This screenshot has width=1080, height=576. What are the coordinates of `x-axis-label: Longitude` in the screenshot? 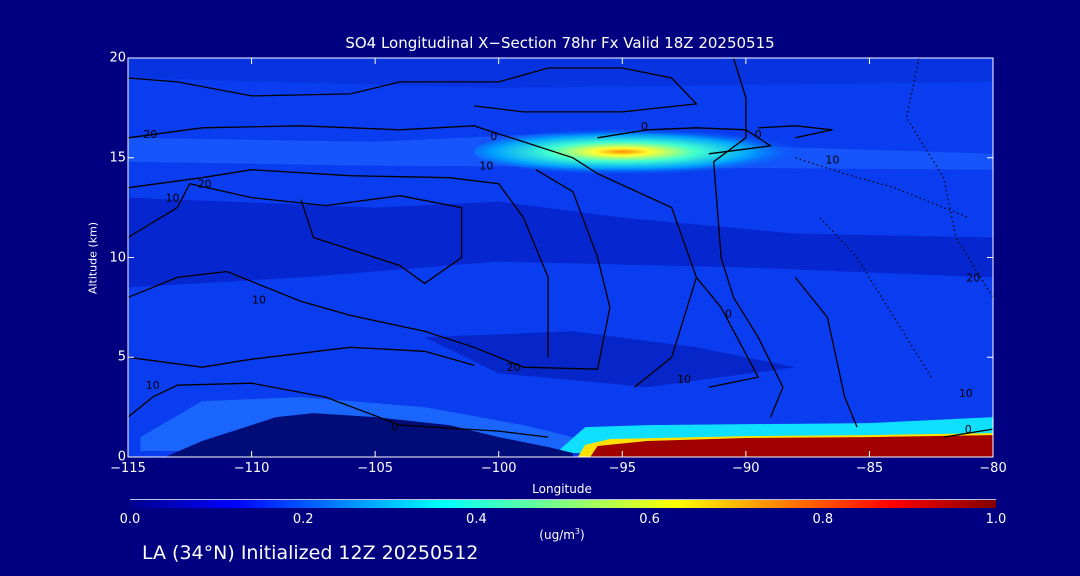 It's located at (562, 489).